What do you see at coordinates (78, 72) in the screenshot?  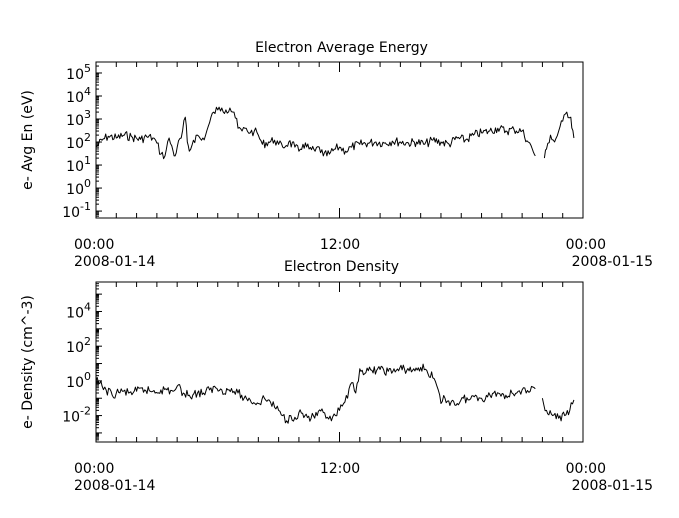 I see `y-tick-label: 10⁵` at bounding box center [78, 72].